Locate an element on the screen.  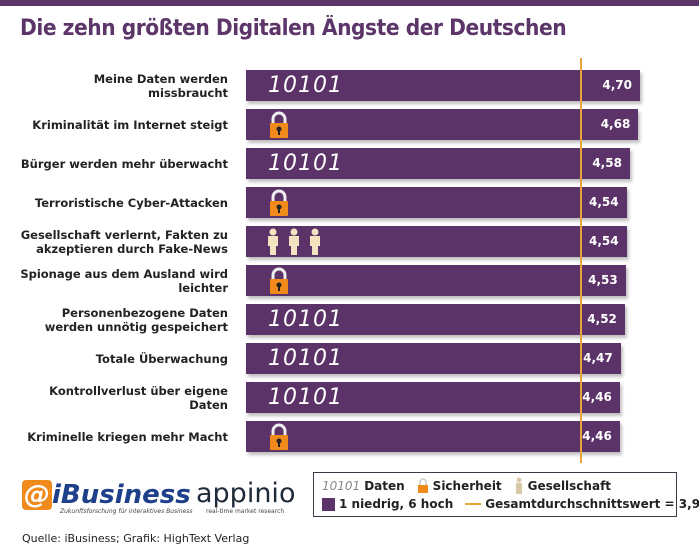
bar: 10101 4,47 is located at coordinates (433, 358).